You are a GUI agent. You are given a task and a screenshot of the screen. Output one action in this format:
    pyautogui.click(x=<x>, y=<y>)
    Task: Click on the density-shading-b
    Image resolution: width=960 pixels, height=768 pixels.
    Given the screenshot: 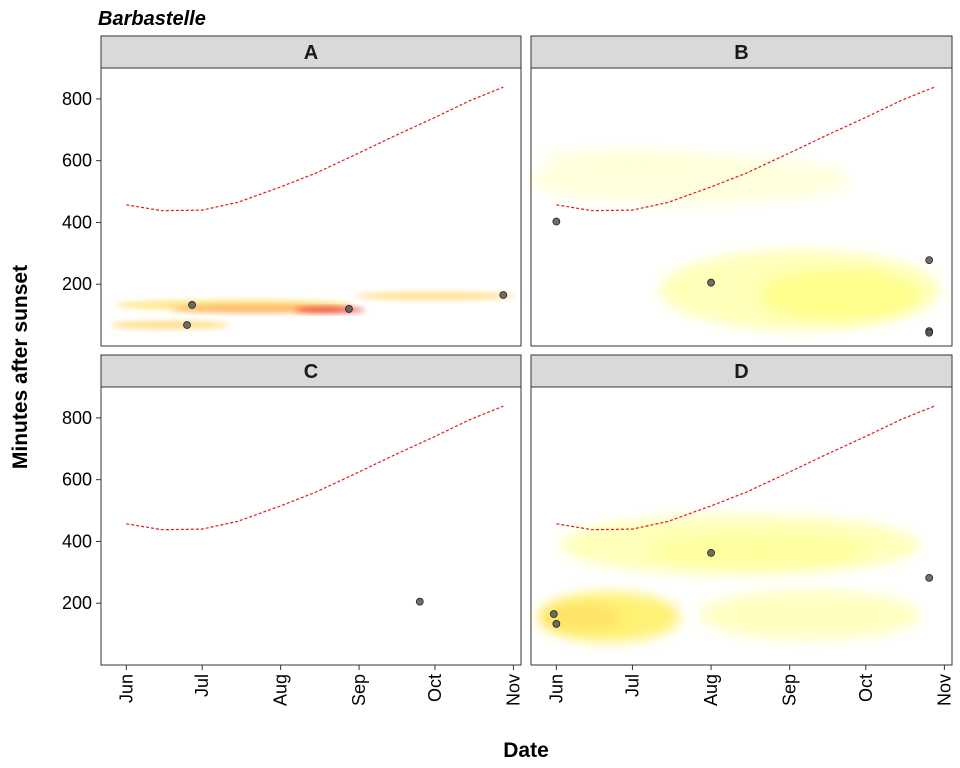 What is the action you would take?
    pyautogui.click(x=735, y=239)
    